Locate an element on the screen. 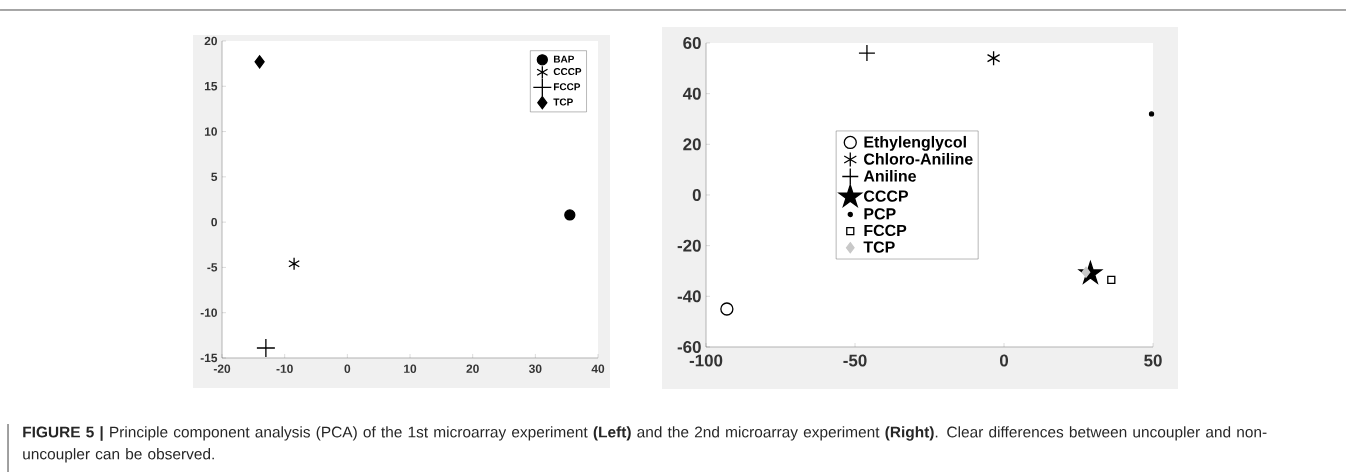 The height and width of the screenshot is (476, 1346). x-tick-label: -100 is located at coordinates (706, 360).